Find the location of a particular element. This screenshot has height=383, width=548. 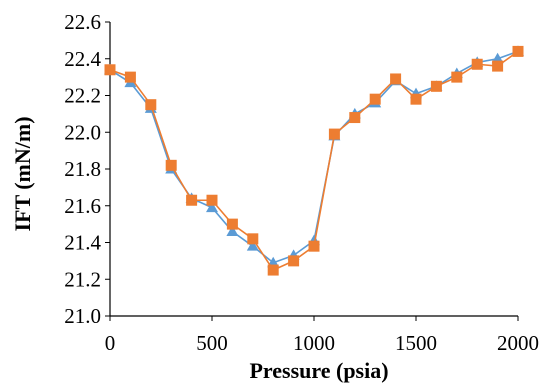

x-tick-label: 1000 is located at coordinates (314, 343).